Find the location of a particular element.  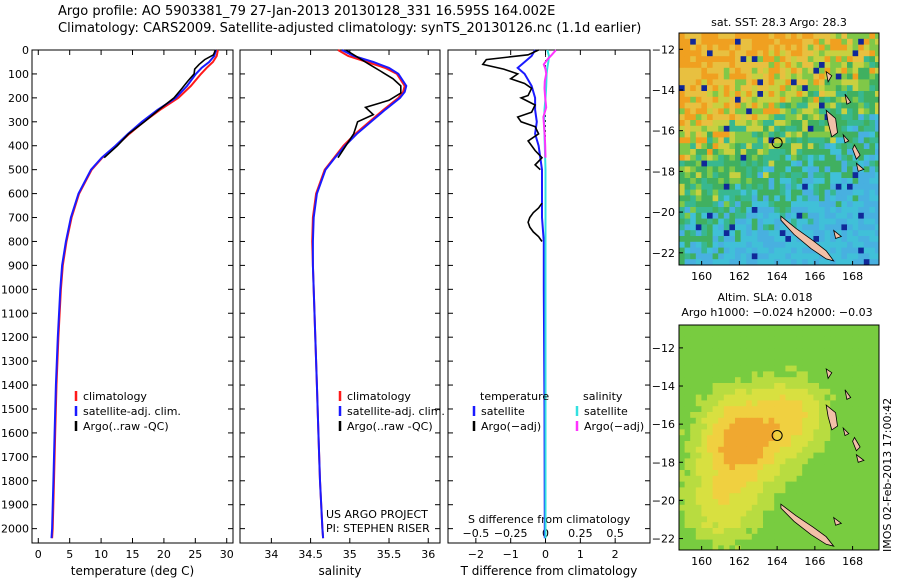

x-tick-label: 35 is located at coordinates (350, 554).